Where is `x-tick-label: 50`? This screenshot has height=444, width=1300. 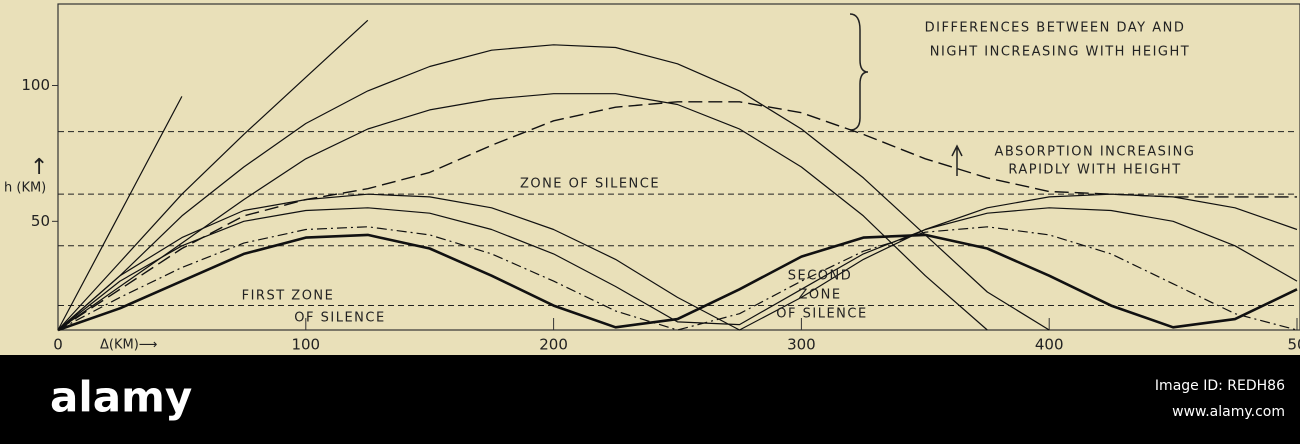
x-tick-label: 50 is located at coordinates (1293, 345).